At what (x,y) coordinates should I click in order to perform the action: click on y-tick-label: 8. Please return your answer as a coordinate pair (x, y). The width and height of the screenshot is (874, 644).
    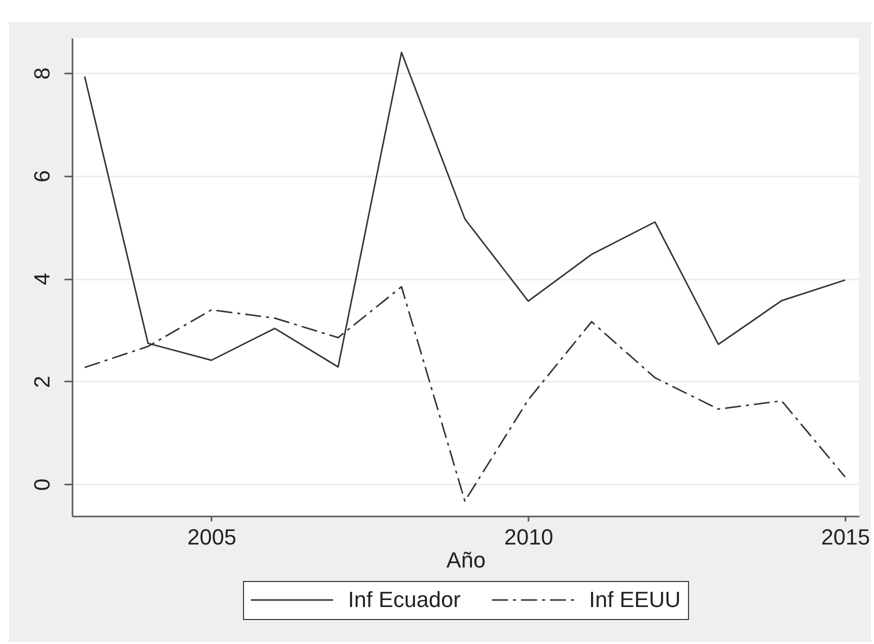
    Looking at the image, I should click on (42, 73).